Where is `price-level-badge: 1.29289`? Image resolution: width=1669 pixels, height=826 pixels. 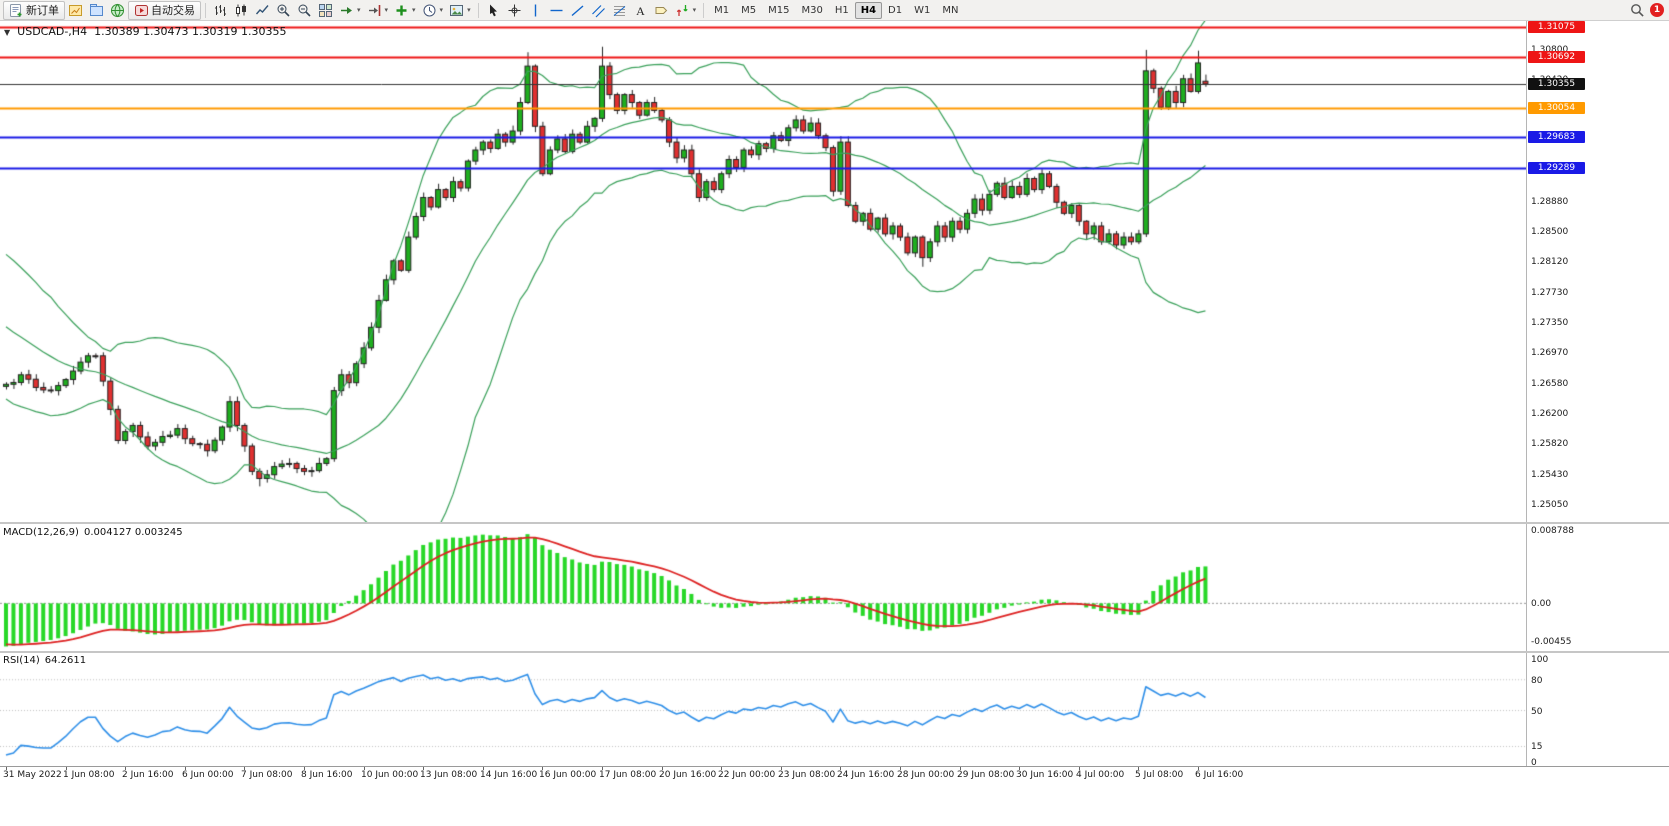 price-level-badge: 1.29289 is located at coordinates (1556, 168).